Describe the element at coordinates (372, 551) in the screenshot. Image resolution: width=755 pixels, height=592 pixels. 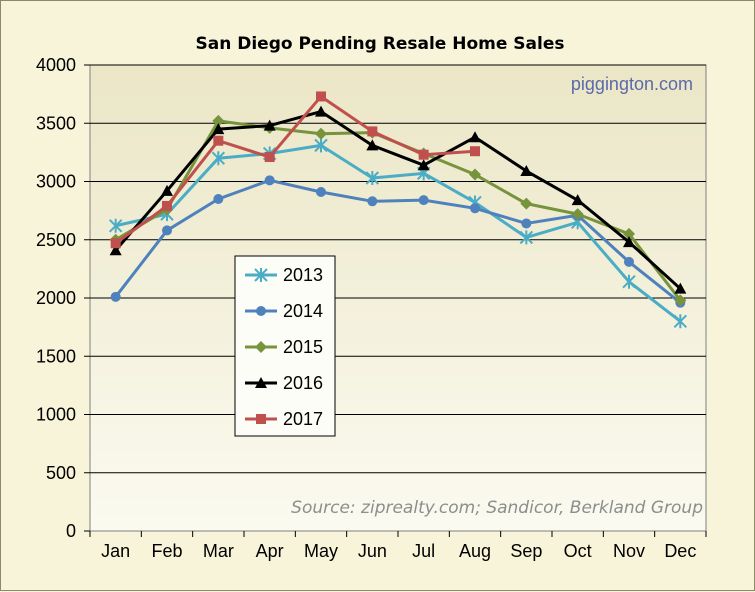
I see `x-tick-label: Jun` at that location.